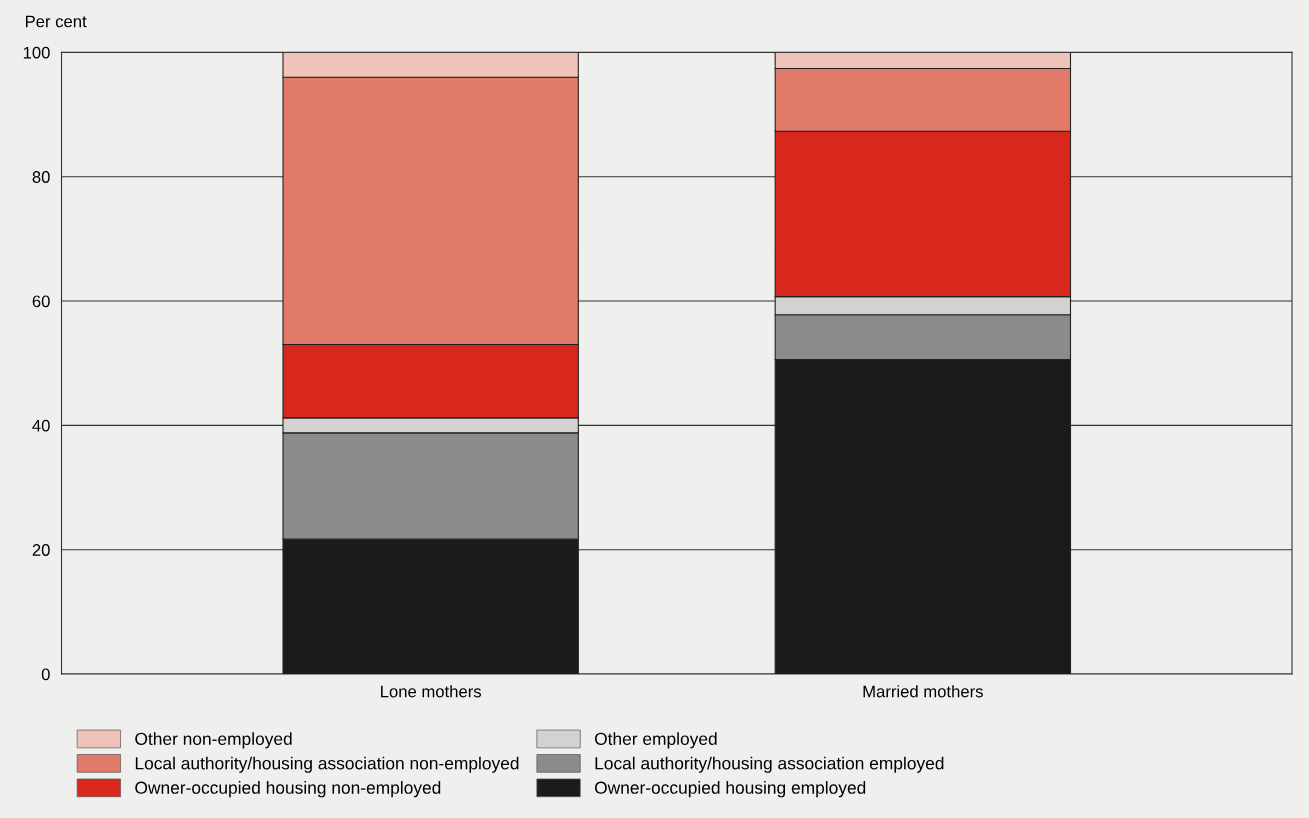 This screenshot has width=1309, height=818. I want to click on legend-label: Owner-occupied housing non-employed, so click(288, 789).